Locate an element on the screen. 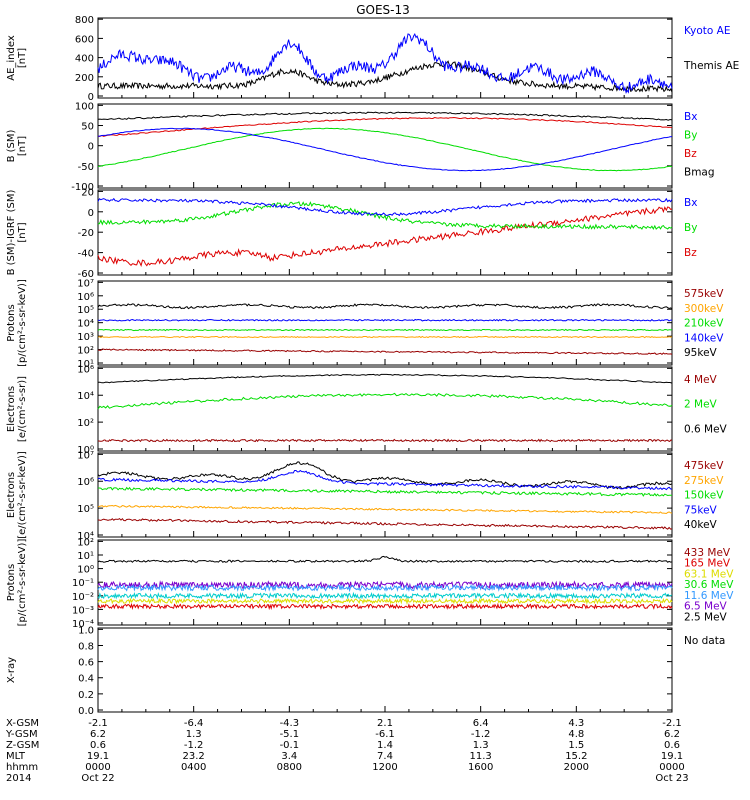  legend-entry: 575keV is located at coordinates (704, 294).